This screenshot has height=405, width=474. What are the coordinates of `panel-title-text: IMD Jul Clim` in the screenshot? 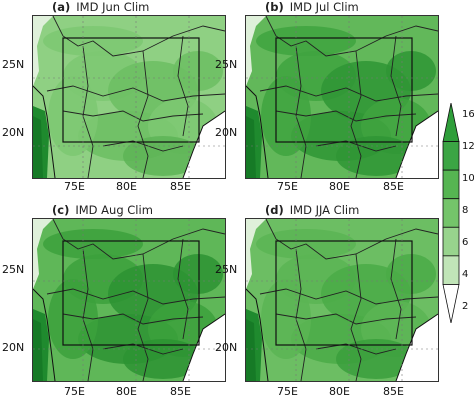 It's located at (324, 7).